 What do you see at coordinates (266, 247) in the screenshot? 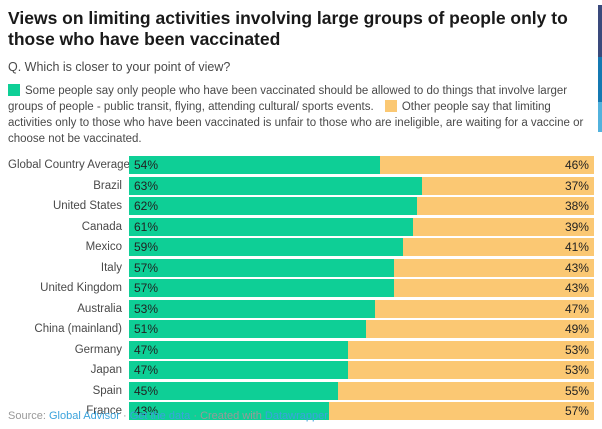
I see `bar-segment-left: 59%` at bounding box center [266, 247].